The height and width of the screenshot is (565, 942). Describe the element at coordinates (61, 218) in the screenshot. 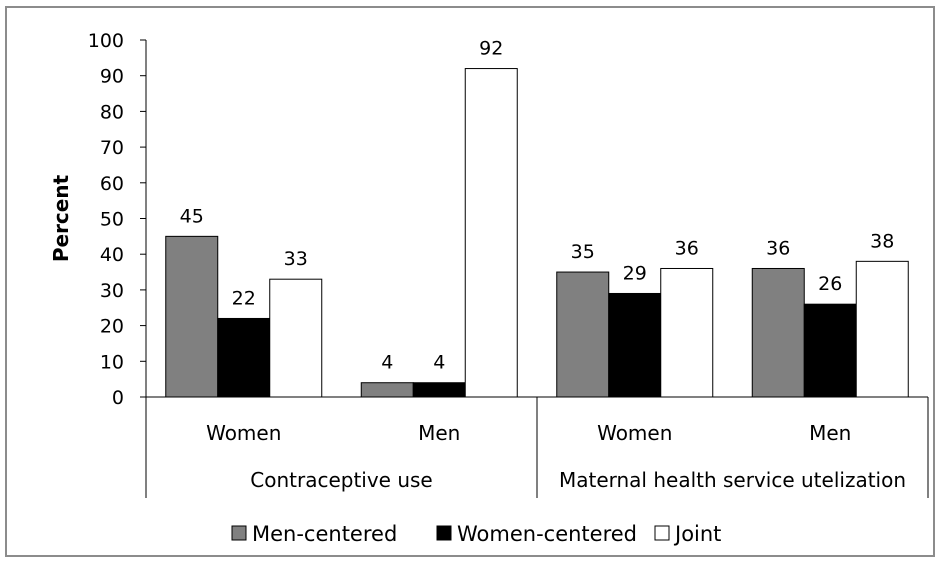

I see `y-axis-label: Percent` at that location.